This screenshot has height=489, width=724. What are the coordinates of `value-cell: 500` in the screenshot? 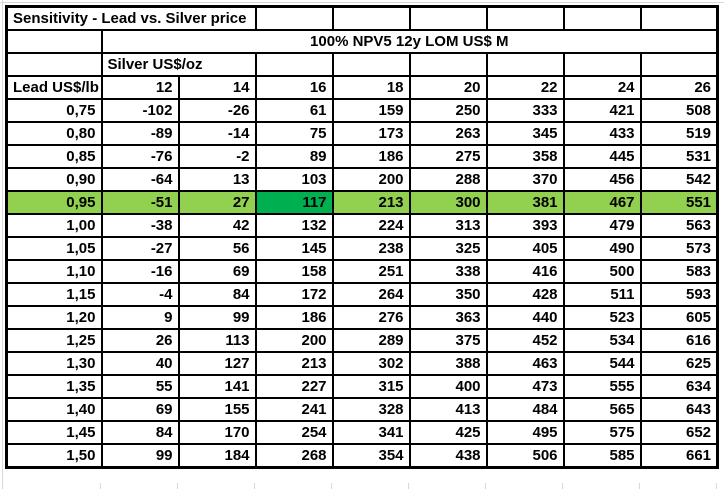 It's located at (602, 271).